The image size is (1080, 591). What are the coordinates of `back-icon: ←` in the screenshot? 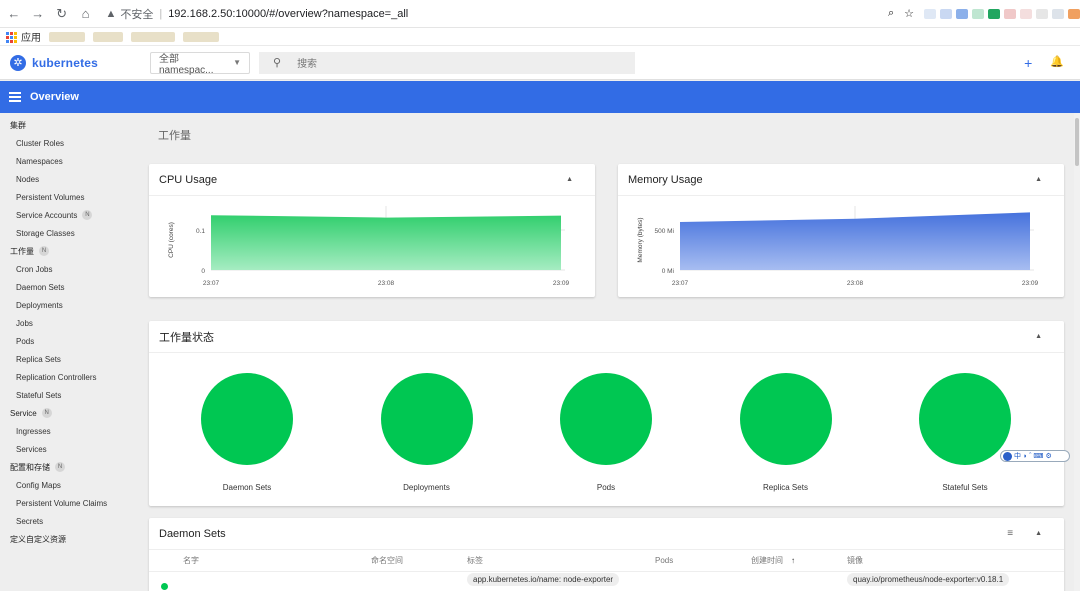 It's located at (14, 13).